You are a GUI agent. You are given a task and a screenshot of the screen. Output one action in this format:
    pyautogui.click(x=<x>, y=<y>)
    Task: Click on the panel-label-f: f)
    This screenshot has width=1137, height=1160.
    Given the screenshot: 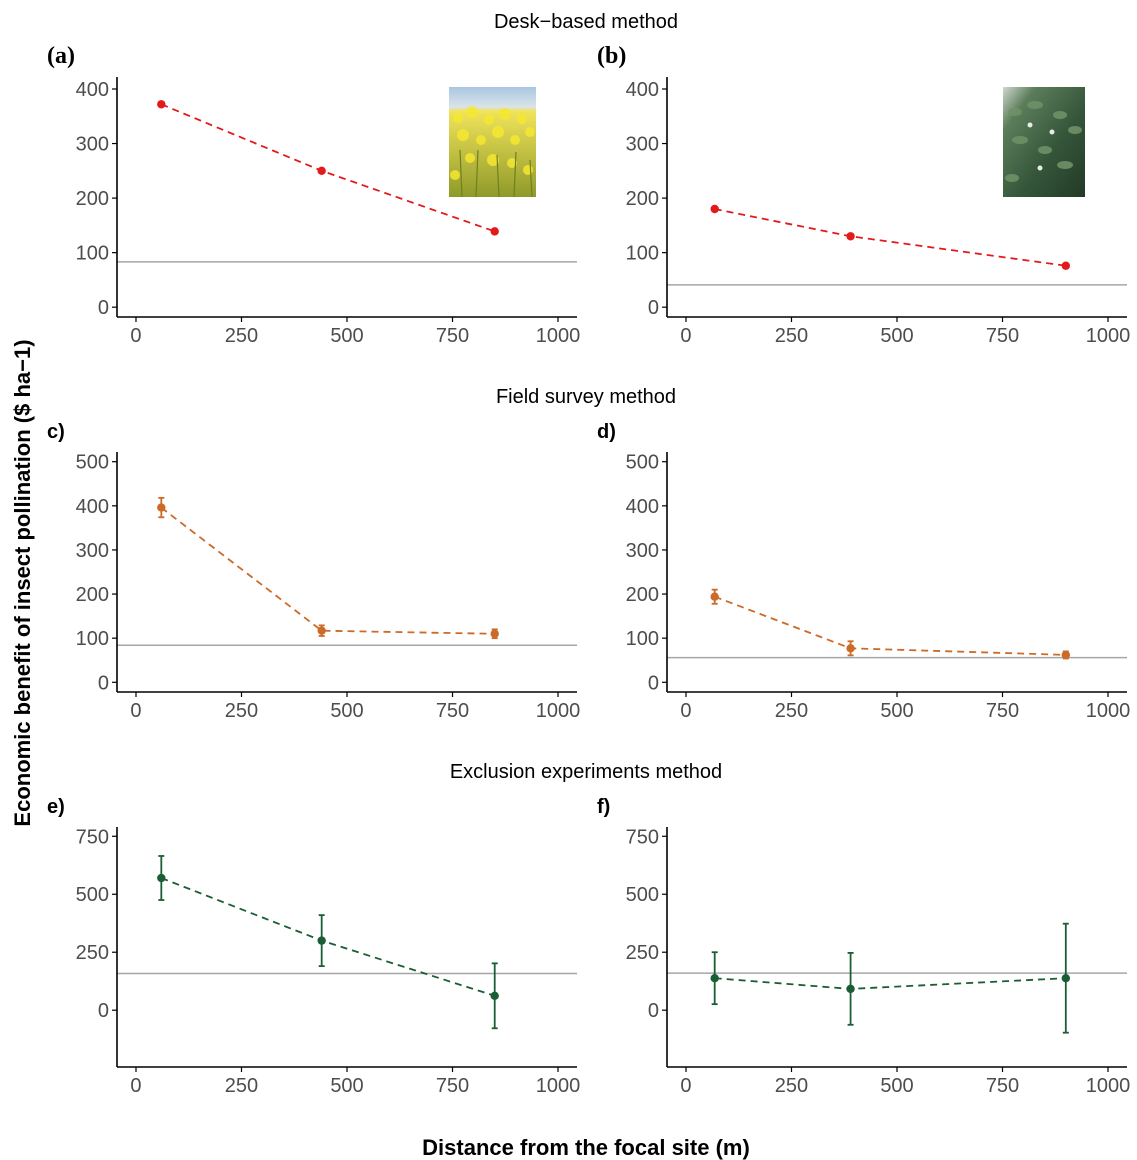 What is the action you would take?
    pyautogui.click(x=603, y=807)
    